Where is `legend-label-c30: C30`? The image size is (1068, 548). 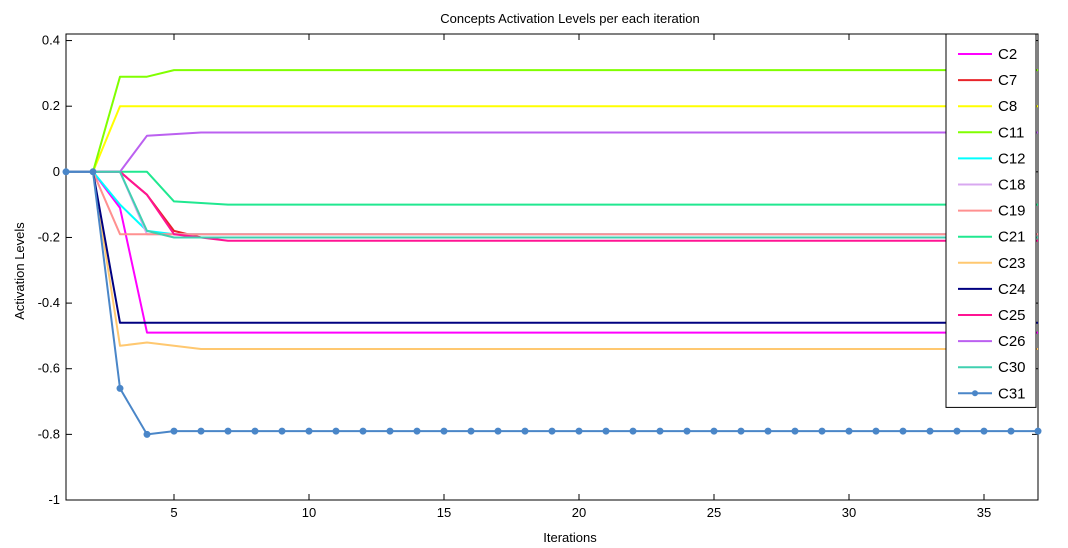
legend-label-c30: C30 is located at coordinates (1012, 367).